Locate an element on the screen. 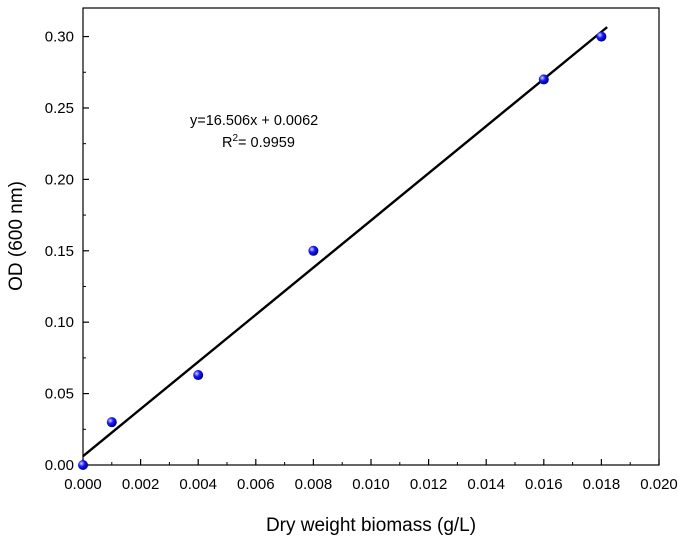  x-tick-label: 0.000 is located at coordinates (83, 484).